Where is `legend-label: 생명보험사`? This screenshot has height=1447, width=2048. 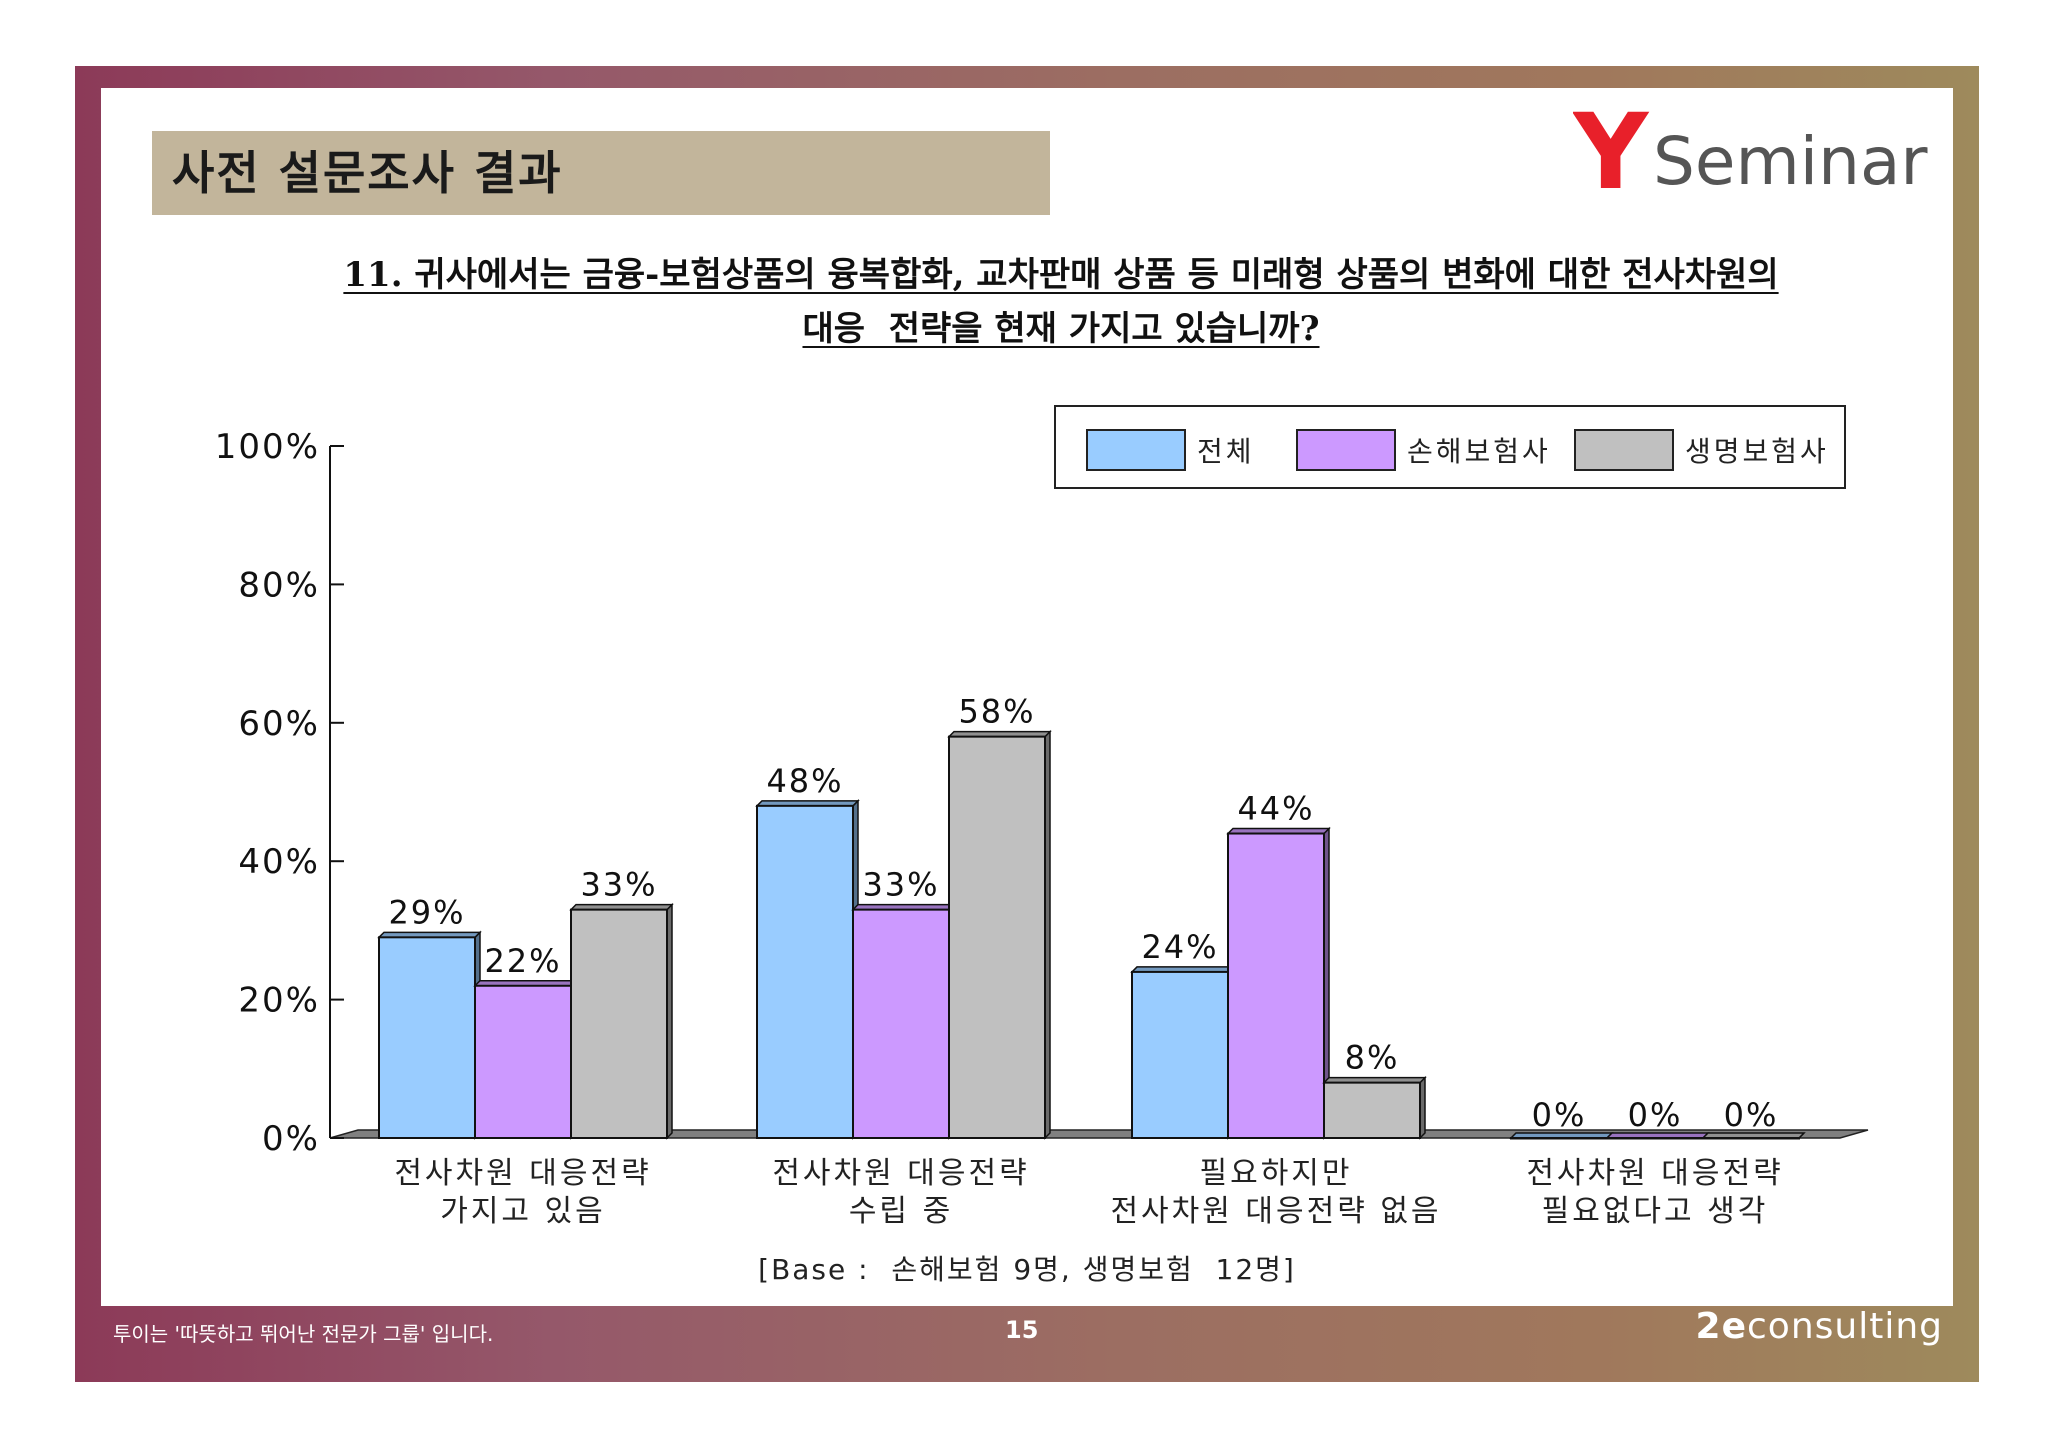
legend-label: 생명보험사 is located at coordinates (1757, 451).